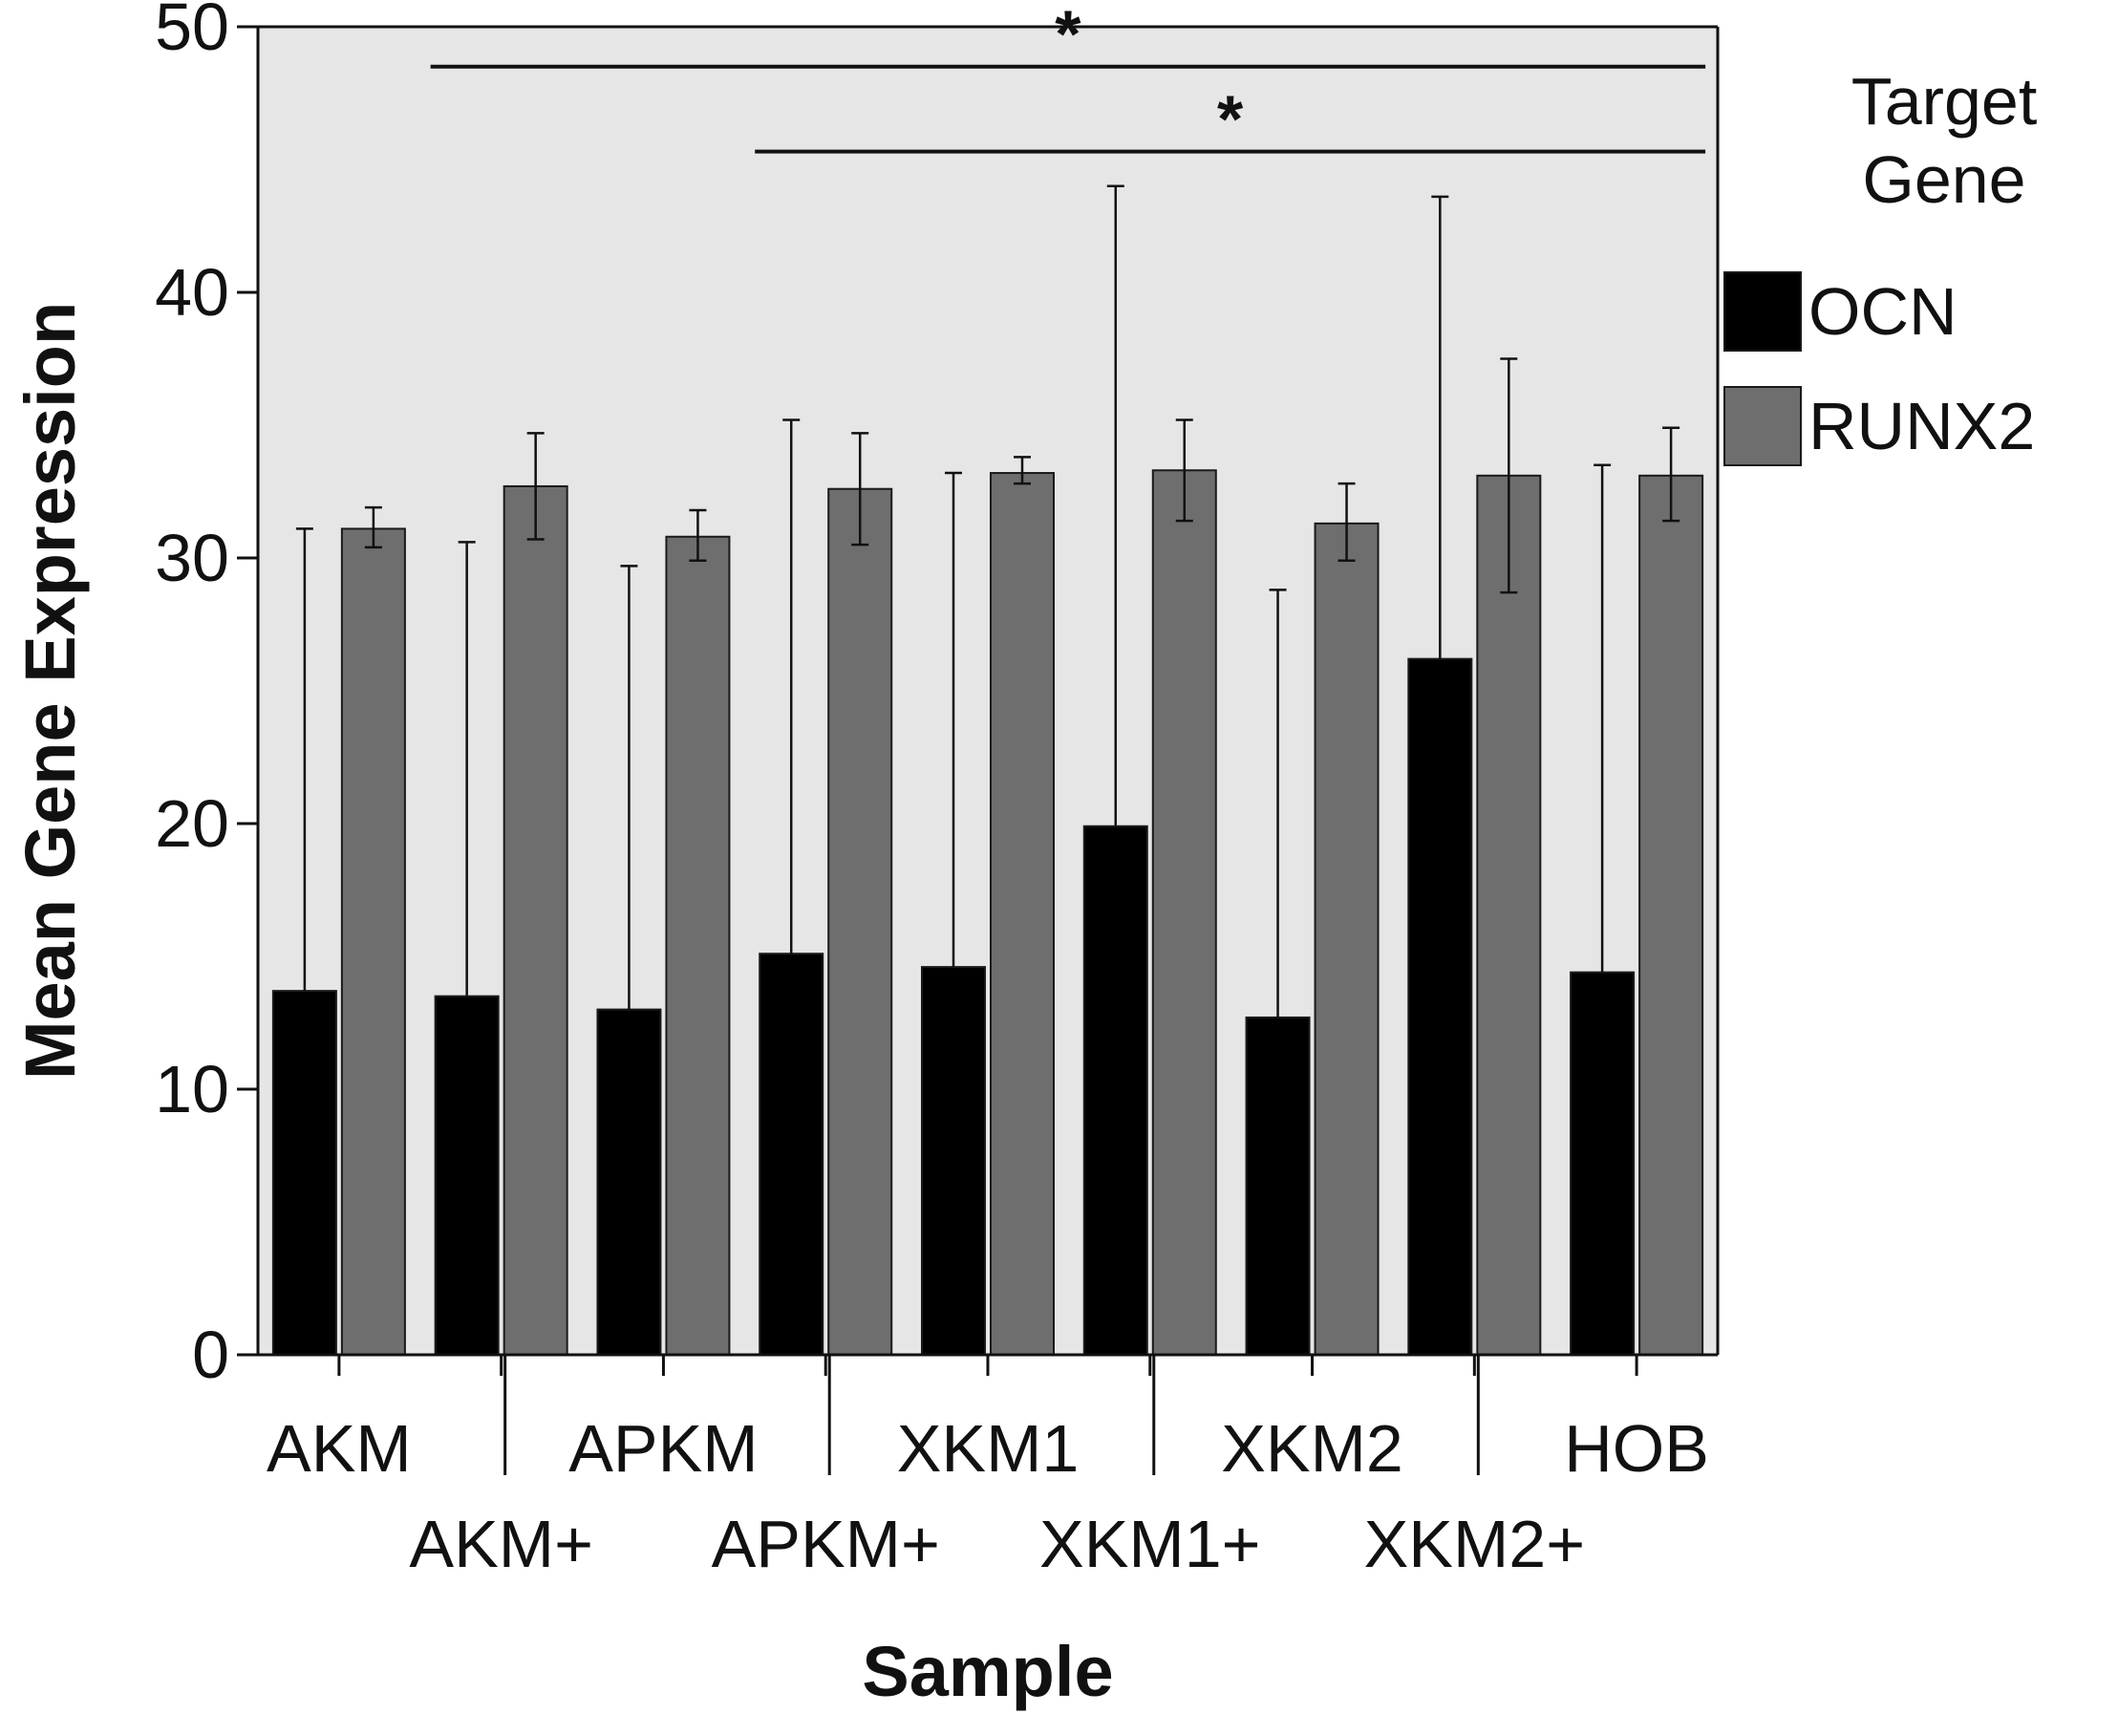 This screenshot has height=1736, width=2118. I want to click on error-bar-runx2-xkm2, so click(1346, 522).